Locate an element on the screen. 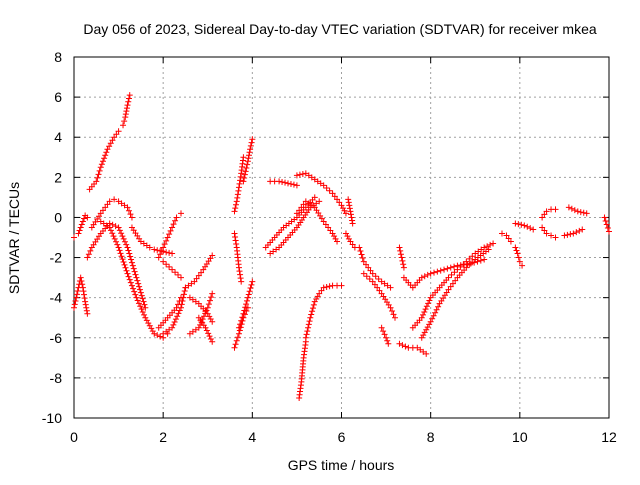  series-arc-s is located at coordinates (238, 257).